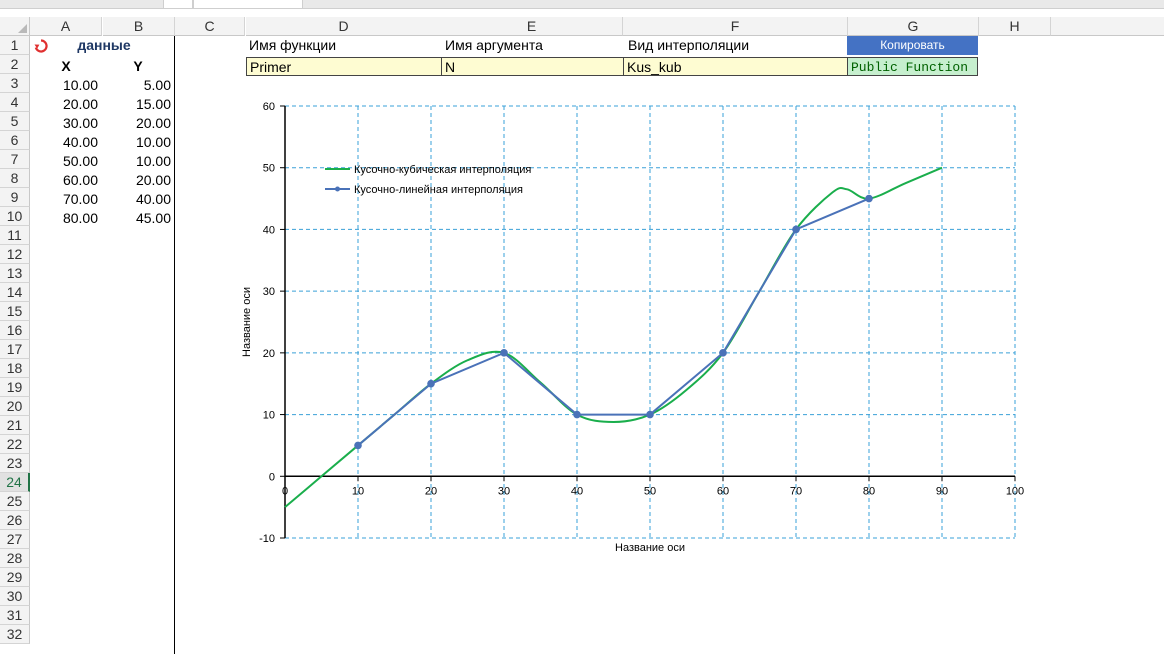 The image size is (1164, 654). Describe the element at coordinates (66, 26) in the screenshot. I see `column-header-a: A` at that location.